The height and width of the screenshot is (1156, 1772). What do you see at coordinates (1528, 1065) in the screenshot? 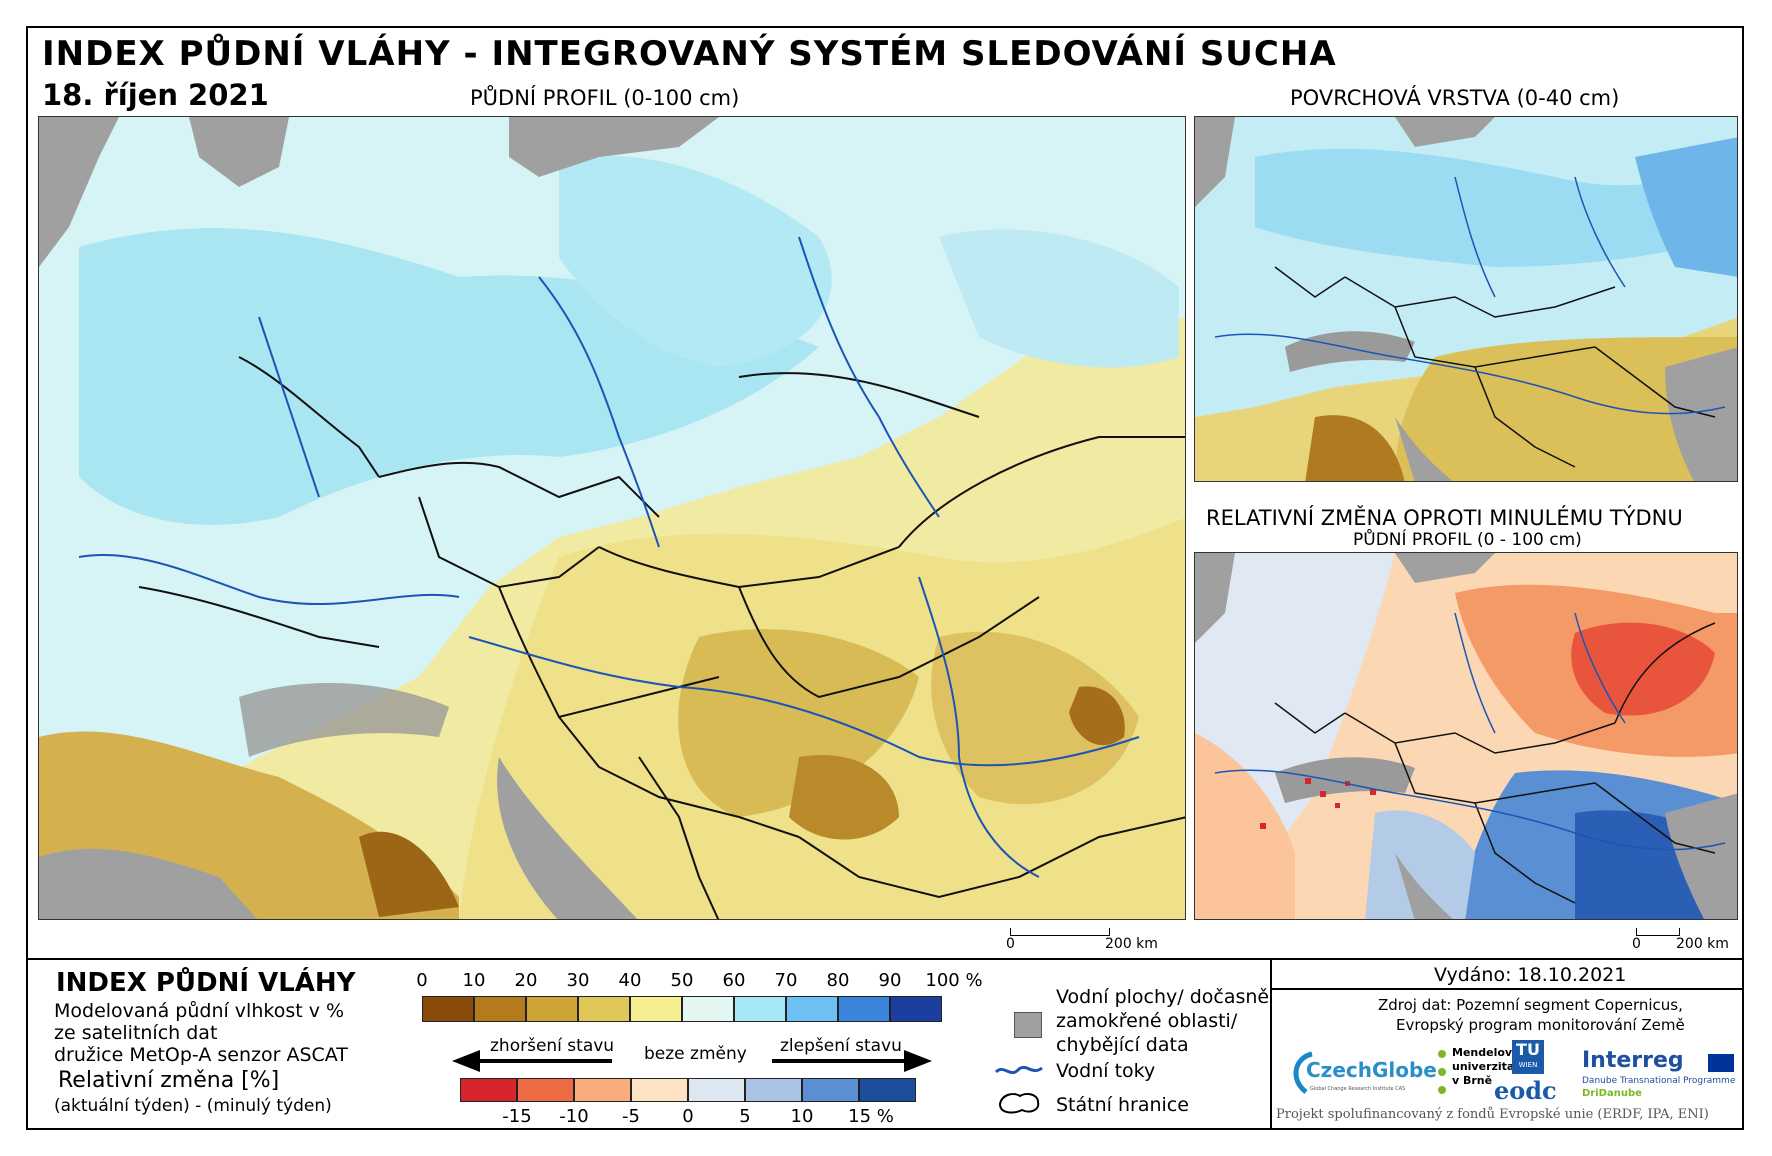
I see `tu-wien-line-2: WIEN` at bounding box center [1528, 1065].